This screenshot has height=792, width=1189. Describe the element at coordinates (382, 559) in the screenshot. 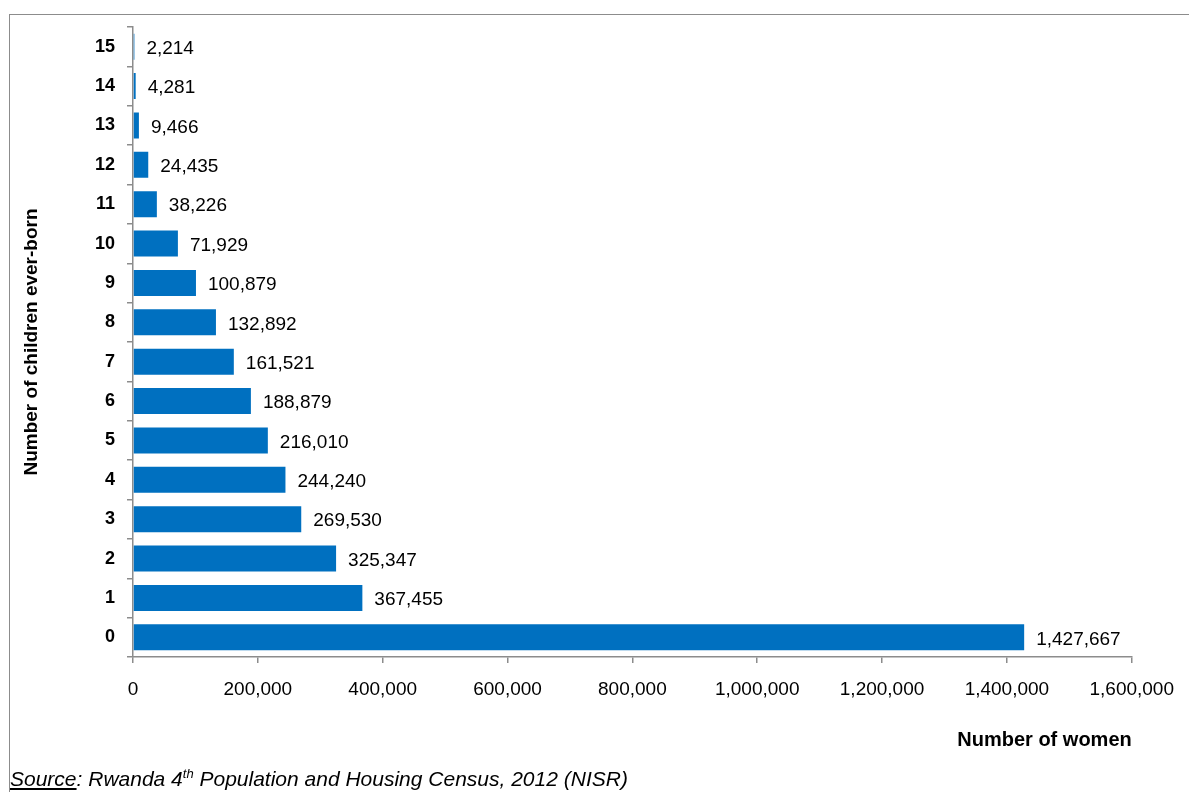

I see `data-label: 325,347` at that location.